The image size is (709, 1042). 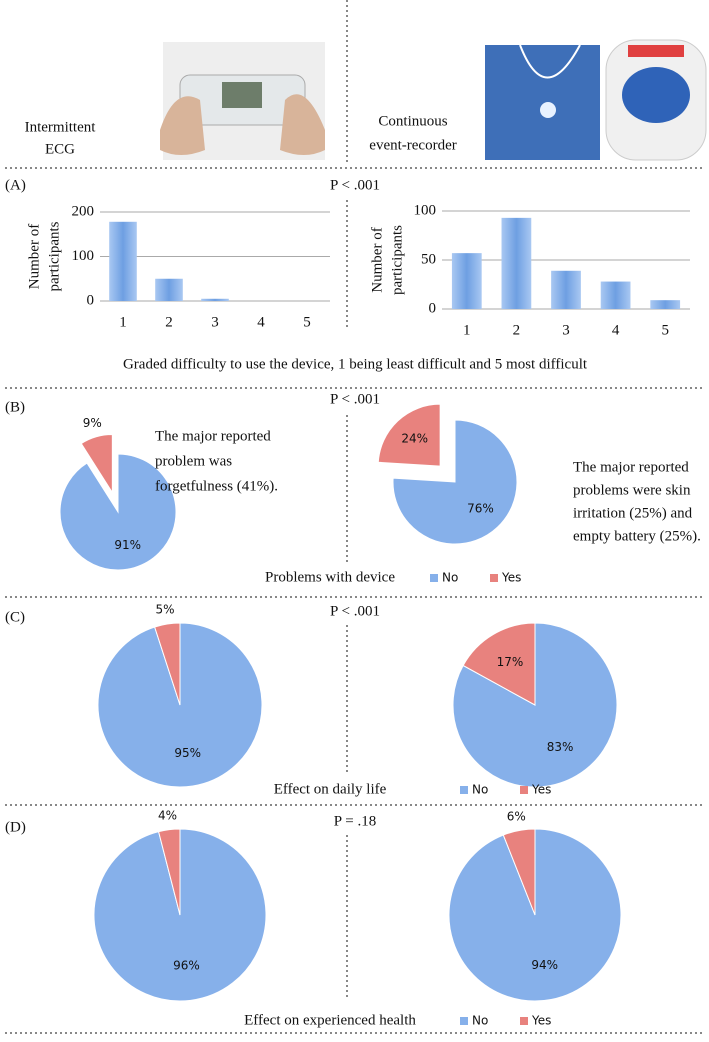 What do you see at coordinates (330, 1020) in the screenshot?
I see `caption: Effect on experienced health` at bounding box center [330, 1020].